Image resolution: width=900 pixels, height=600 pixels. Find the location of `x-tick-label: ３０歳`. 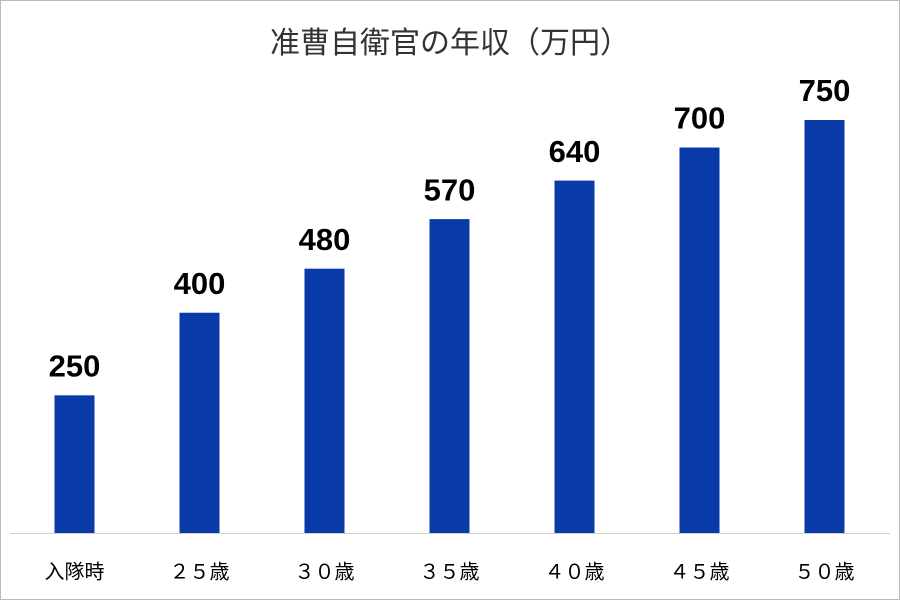

x-tick-label: ３０歳 is located at coordinates (325, 571).